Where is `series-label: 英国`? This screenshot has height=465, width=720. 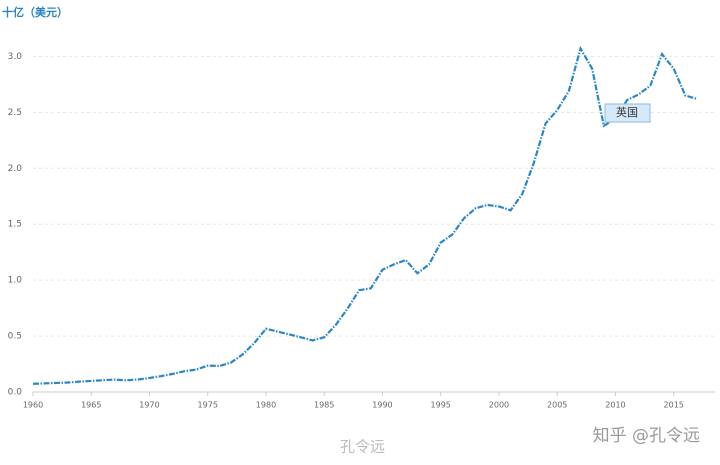
series-label: 英国 is located at coordinates (627, 112).